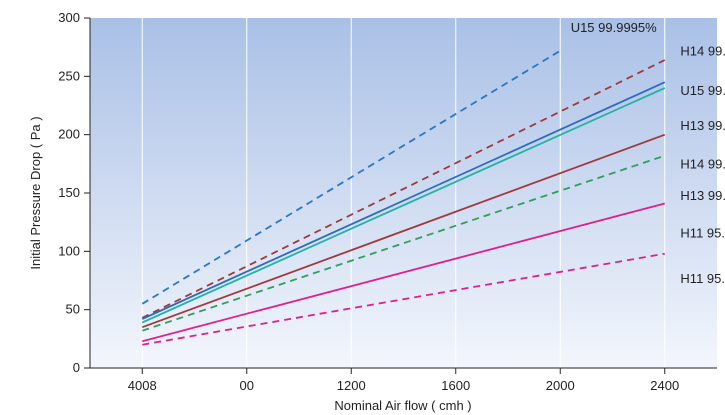 This screenshot has width=725, height=415. What do you see at coordinates (73, 309) in the screenshot?
I see `y-tick-label: 50` at bounding box center [73, 309].